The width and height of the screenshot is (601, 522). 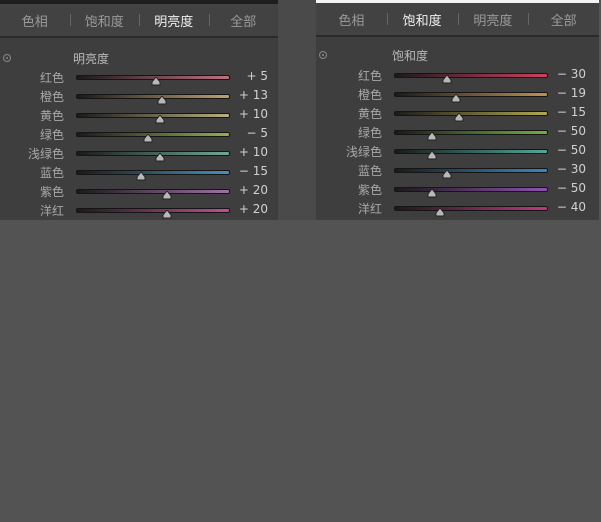 What do you see at coordinates (253, 95) in the screenshot?
I see `slider-value: + 13` at bounding box center [253, 95].